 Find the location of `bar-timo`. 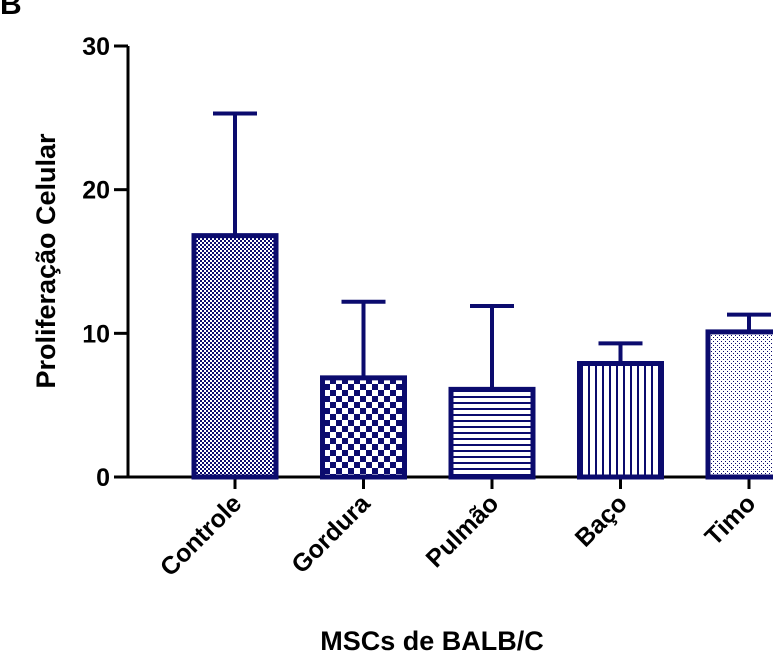

bar-timo is located at coordinates (739, 404).